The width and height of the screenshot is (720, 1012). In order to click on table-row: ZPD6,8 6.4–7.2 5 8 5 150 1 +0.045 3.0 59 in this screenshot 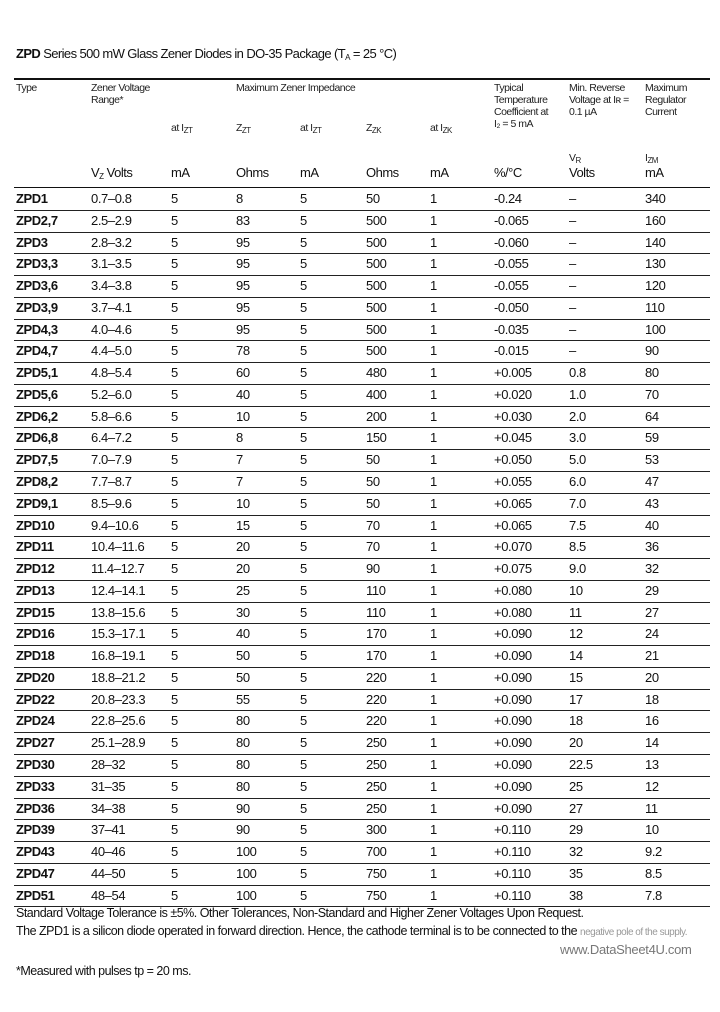, I will do `click(362, 439)`.